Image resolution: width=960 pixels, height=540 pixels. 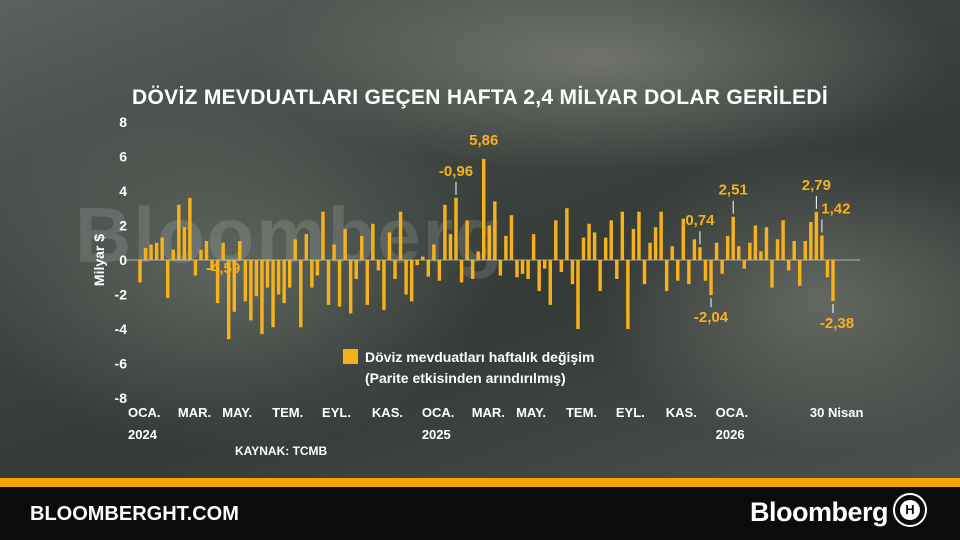 What do you see at coordinates (480, 357) in the screenshot?
I see `legend-label: Döviz mevduatları haftalık değişim` at bounding box center [480, 357].